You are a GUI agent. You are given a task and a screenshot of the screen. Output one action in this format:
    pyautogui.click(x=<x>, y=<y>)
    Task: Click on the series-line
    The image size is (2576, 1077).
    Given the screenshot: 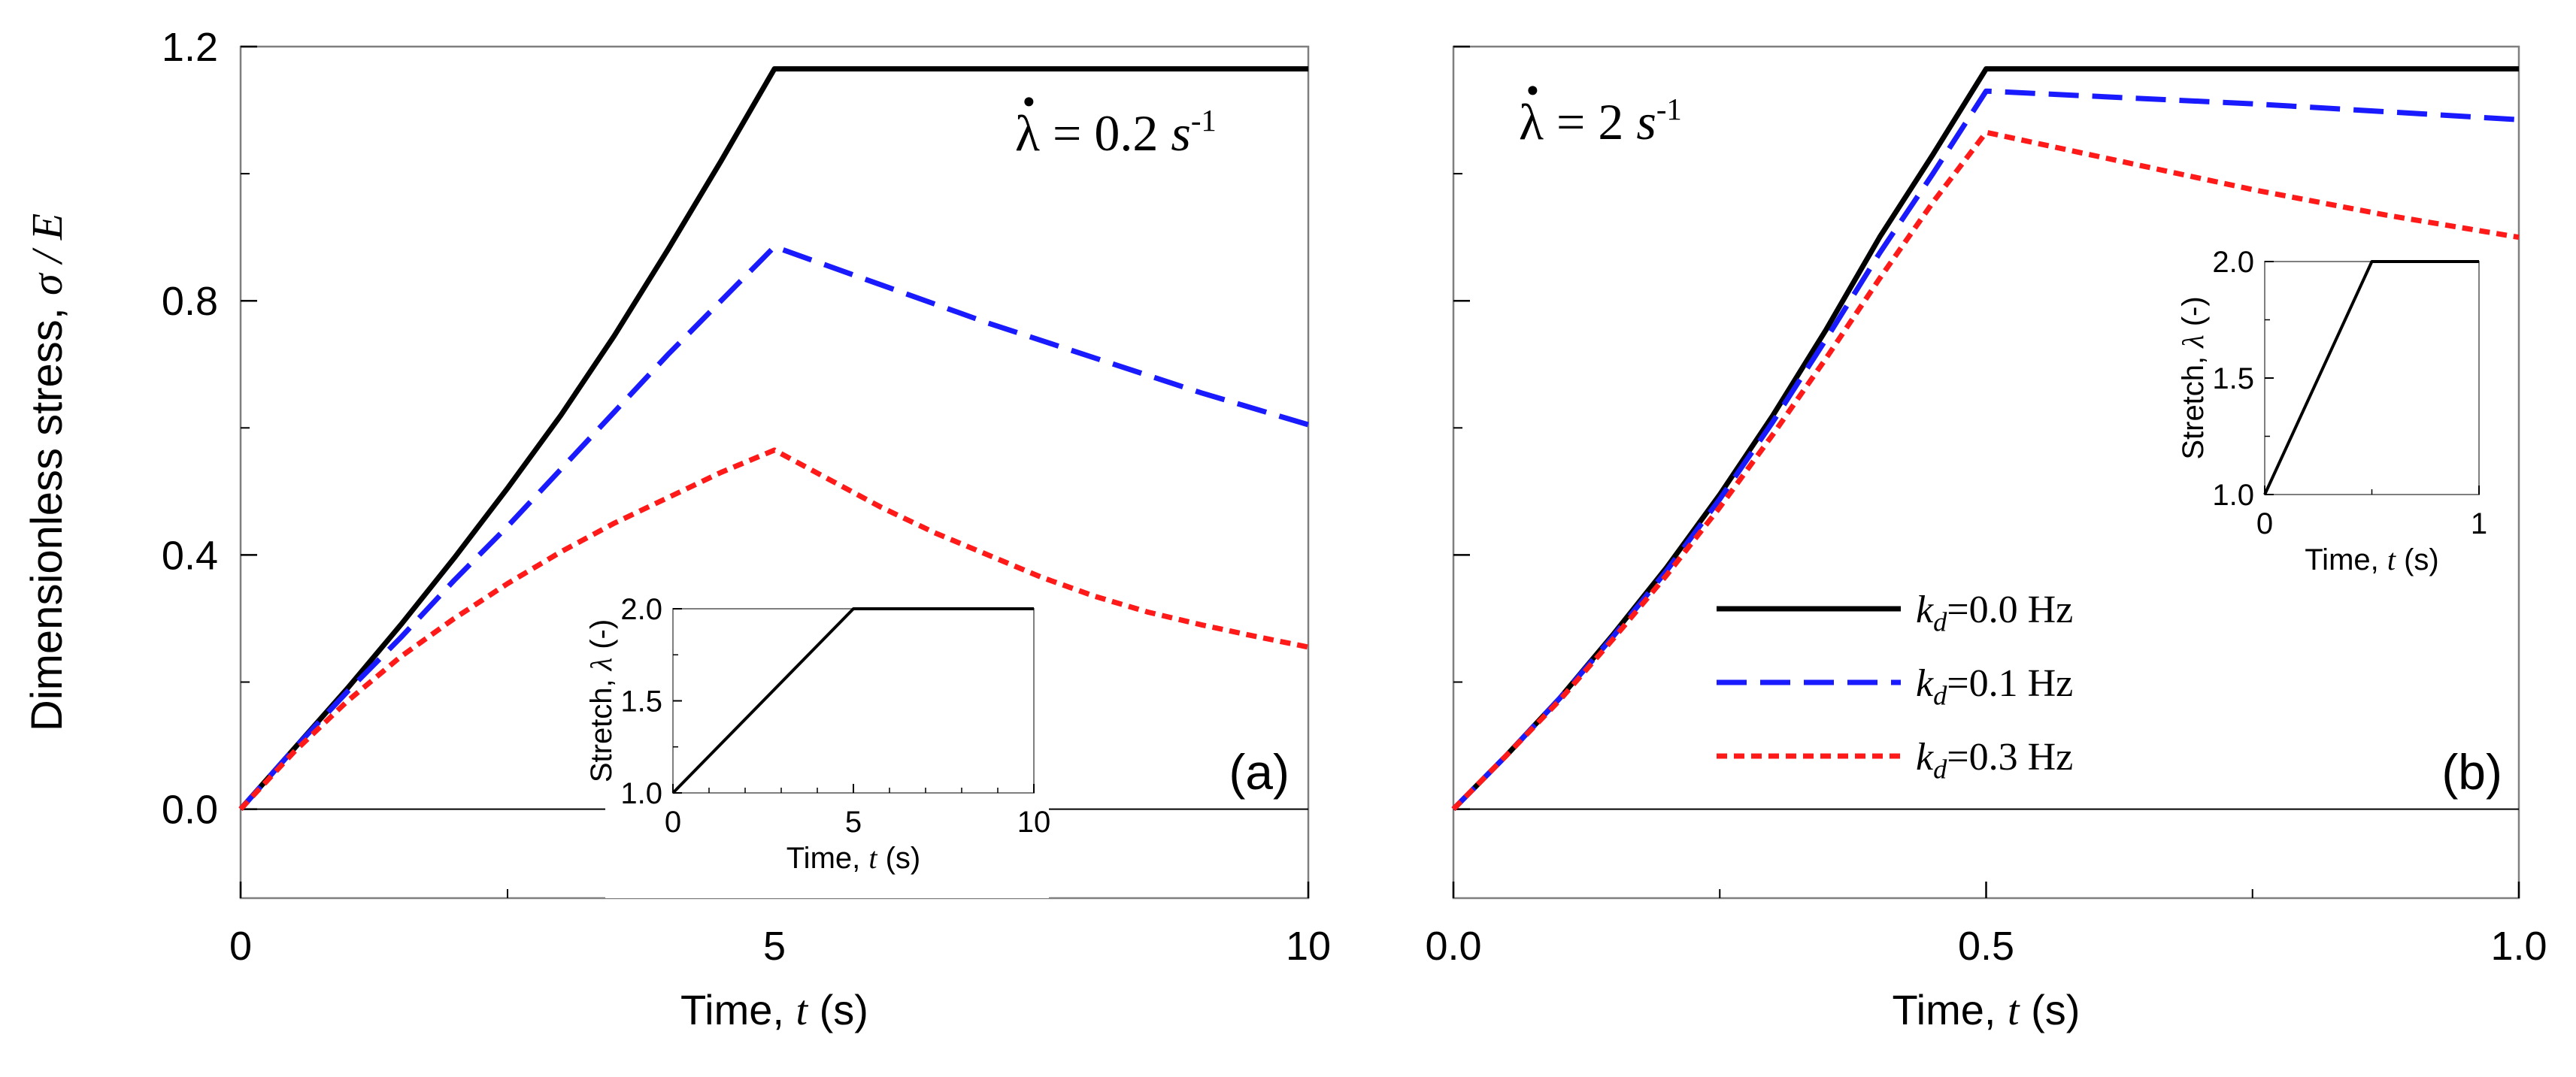 What is the action you would take?
    pyautogui.click(x=773, y=629)
    